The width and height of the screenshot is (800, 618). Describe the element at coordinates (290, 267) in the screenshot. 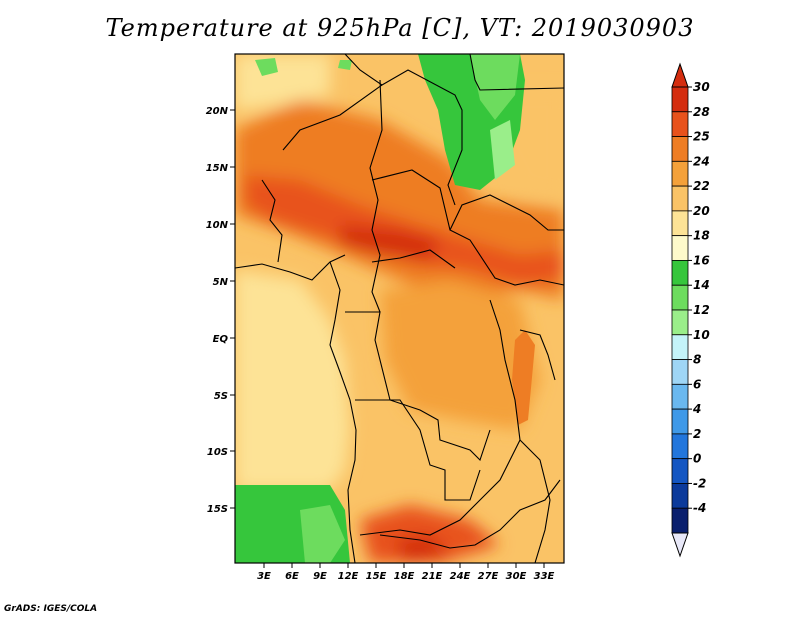

I see `coastline-gulf` at that location.